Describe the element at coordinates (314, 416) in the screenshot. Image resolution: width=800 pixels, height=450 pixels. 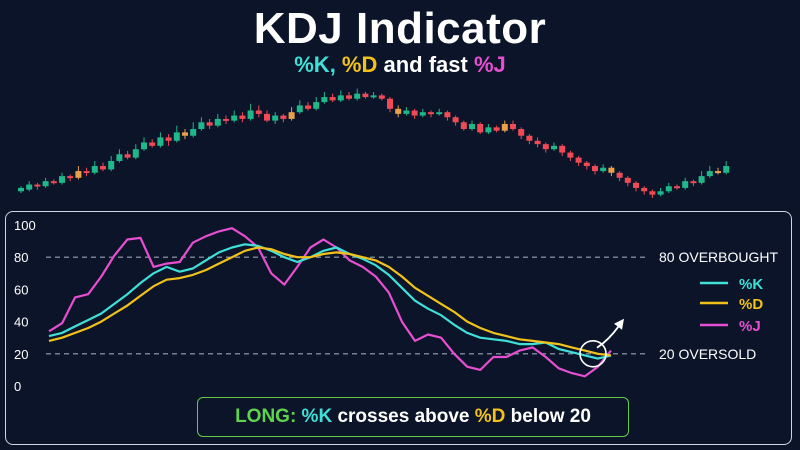
I see `note-k: %K` at that location.